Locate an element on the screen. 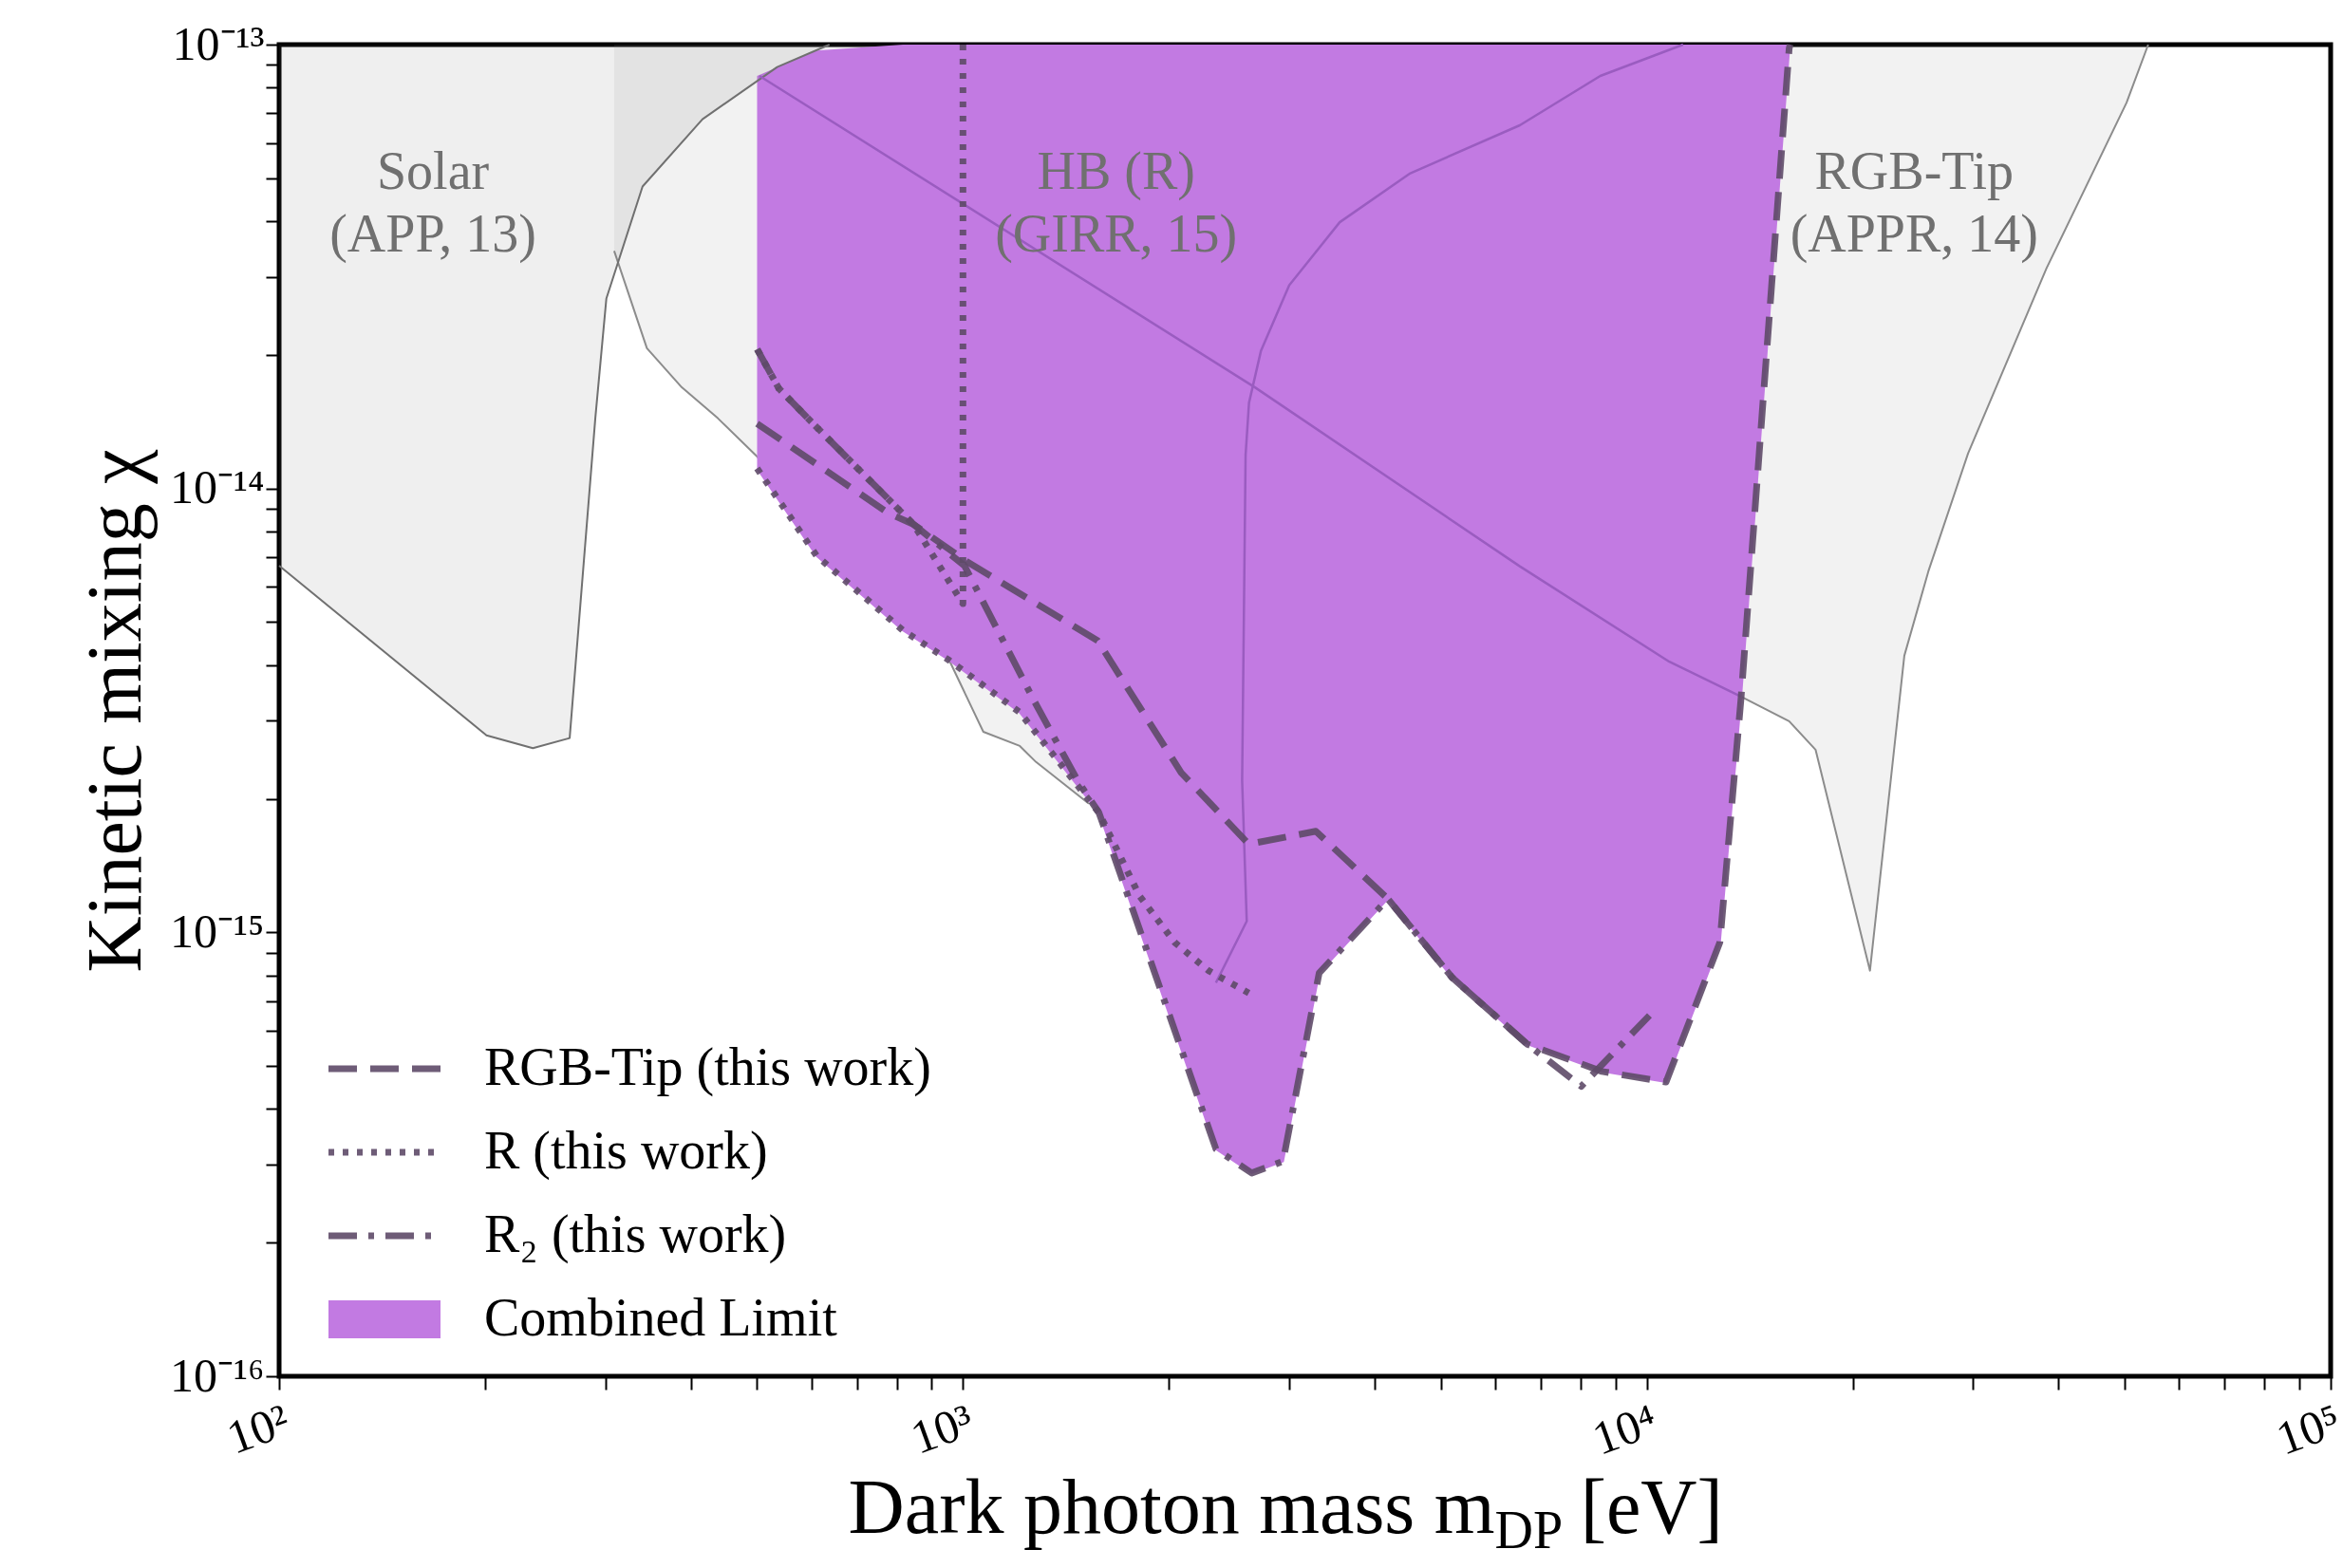  x-tick-label: 10⁵ is located at coordinates (2306, 1428).